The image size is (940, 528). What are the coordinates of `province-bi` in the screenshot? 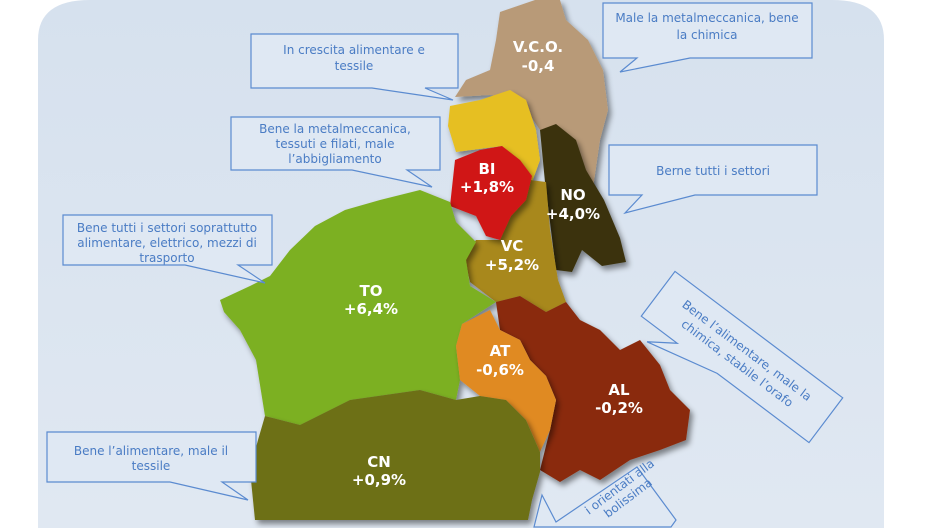 It's located at (491, 193).